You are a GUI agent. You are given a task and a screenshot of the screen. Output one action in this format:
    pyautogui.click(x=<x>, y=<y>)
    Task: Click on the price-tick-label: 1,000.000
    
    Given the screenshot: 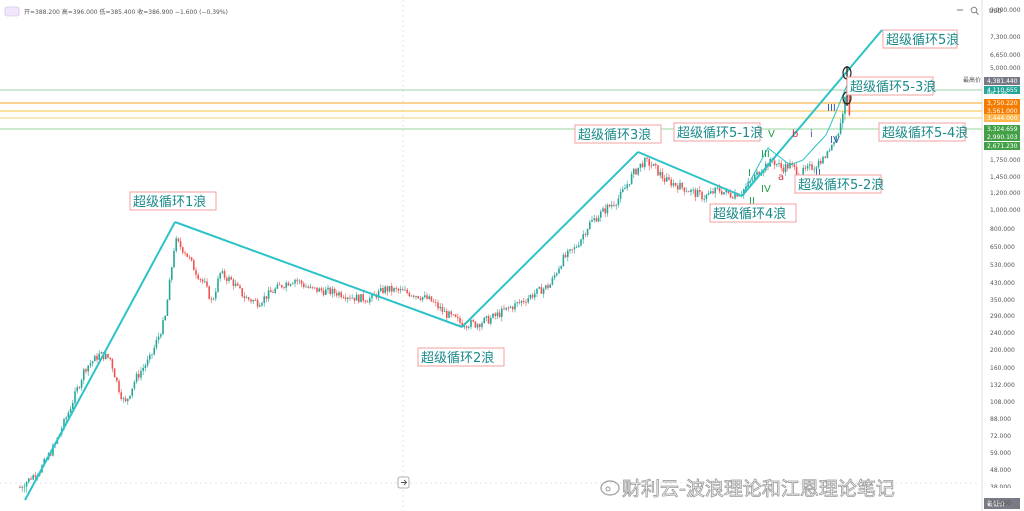 What is the action you would take?
    pyautogui.click(x=1005, y=210)
    